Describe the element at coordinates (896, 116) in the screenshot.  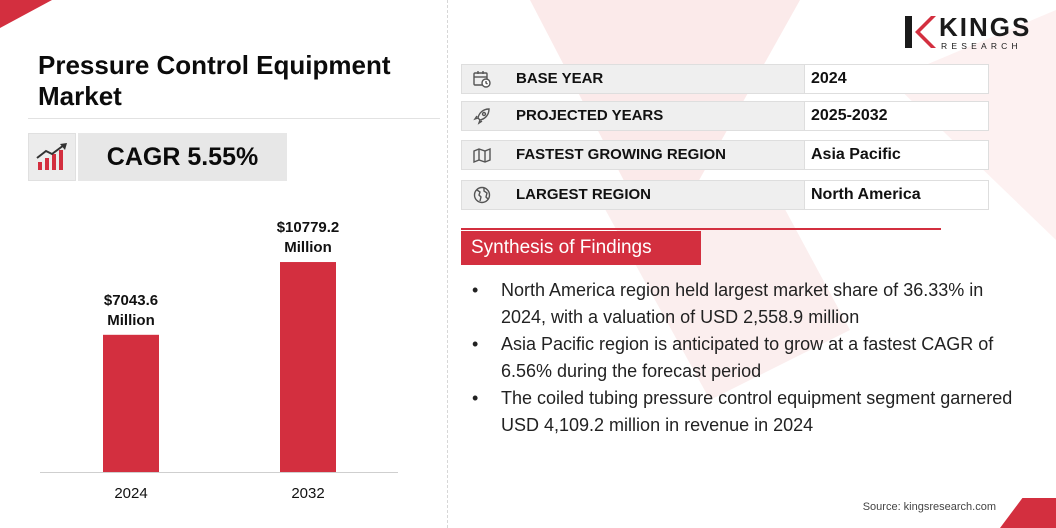
I see `info-value: 2025-2032` at that location.